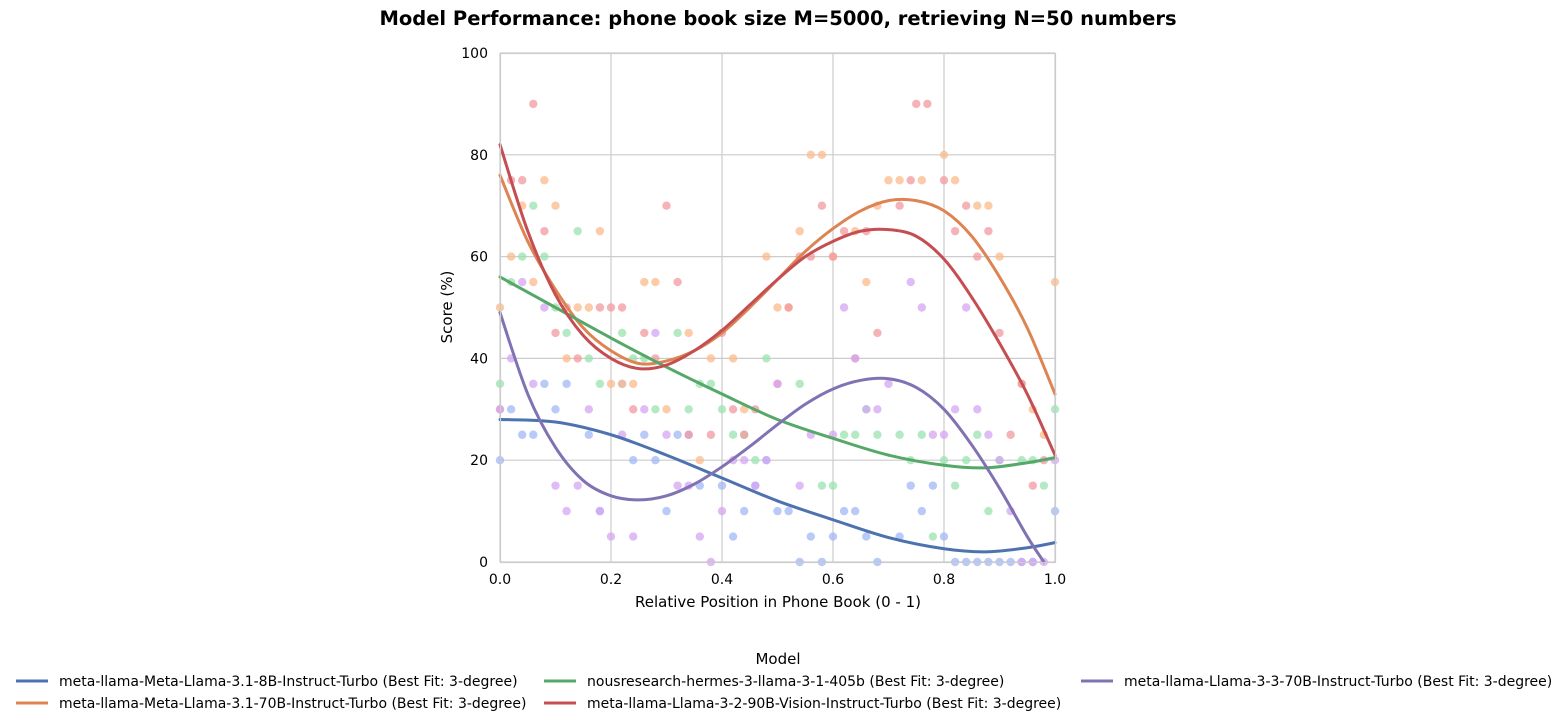 The height and width of the screenshot is (726, 1556). I want to click on x-tick-labels: 0.0 0.2 0.4 0.6 0.8 1.0, so click(777, 580).